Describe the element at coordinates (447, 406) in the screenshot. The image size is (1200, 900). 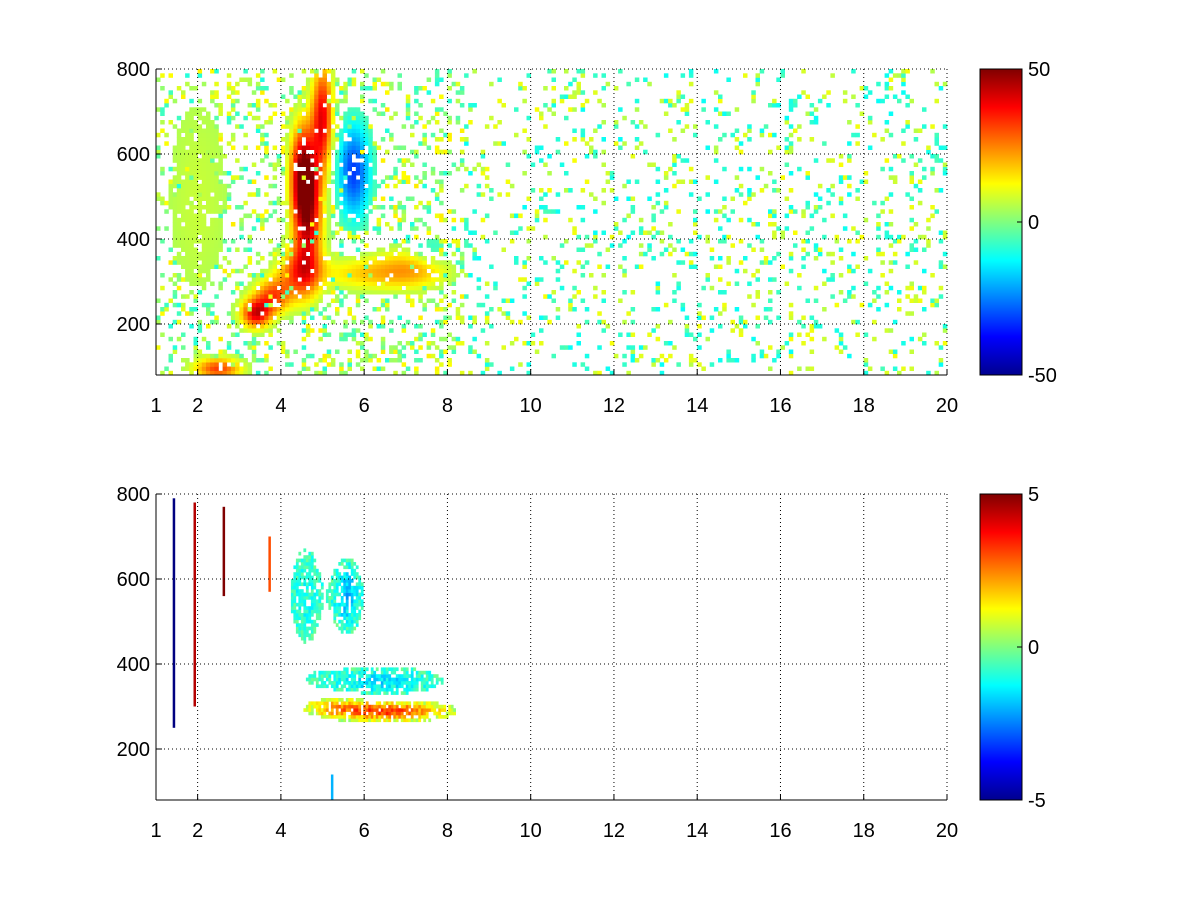
I see `x-tick-label: 8` at that location.